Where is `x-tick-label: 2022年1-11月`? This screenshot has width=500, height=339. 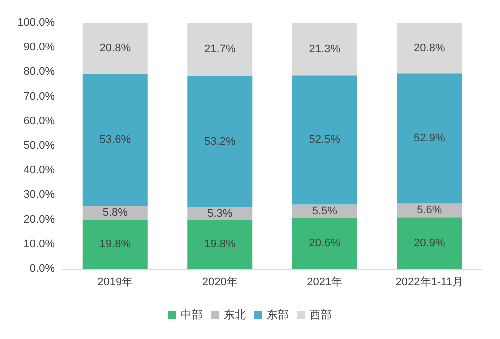
x-tick-label: 2022年1-11月 is located at coordinates (430, 282).